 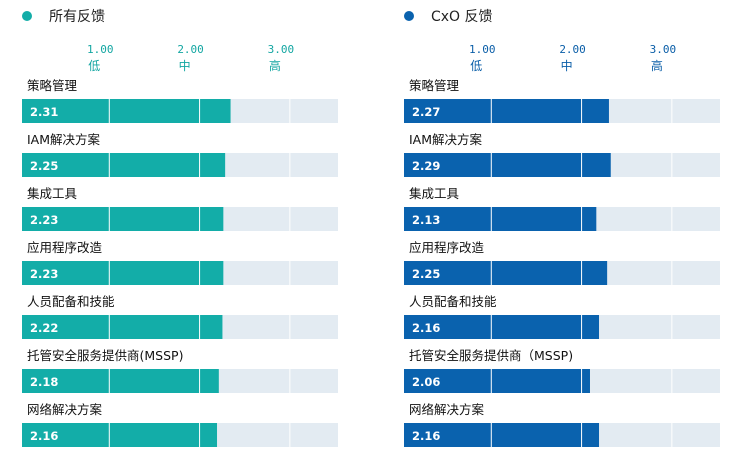 I want to click on data-label: 2.18, so click(x=44, y=382).